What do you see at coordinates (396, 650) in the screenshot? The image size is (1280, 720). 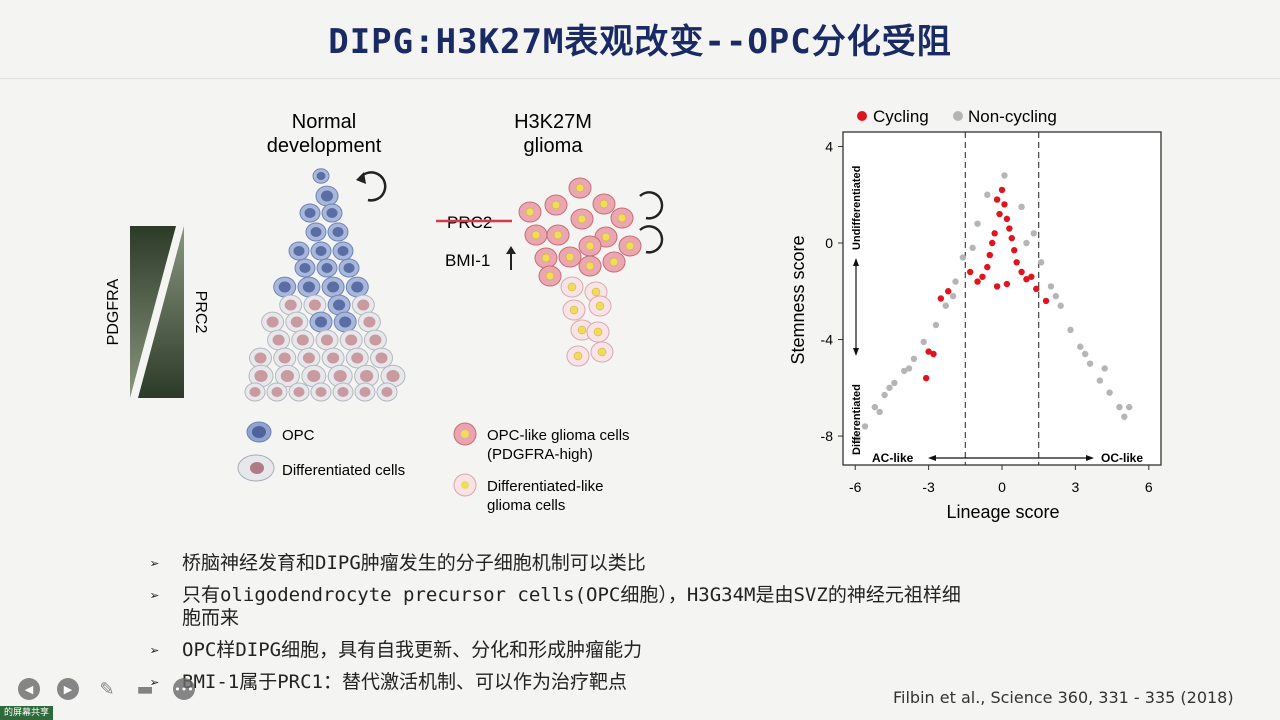 I see `bullet-item: ➢ OPC样DIPG细胞，具有自我更新、分化和形成肿瘤能力` at bounding box center [396, 650].